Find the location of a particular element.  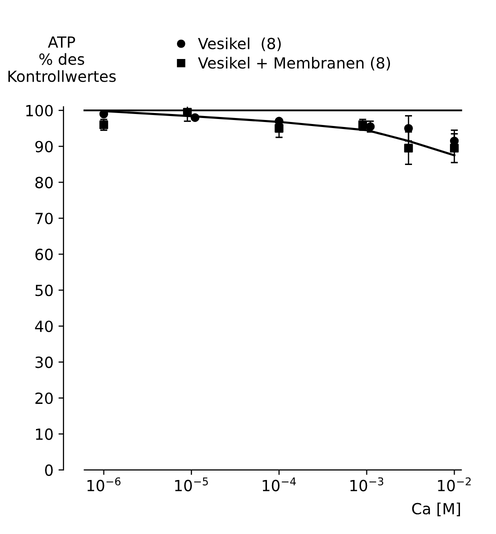

legend-label: Vesikel + Membranen (8) is located at coordinates (294, 63).